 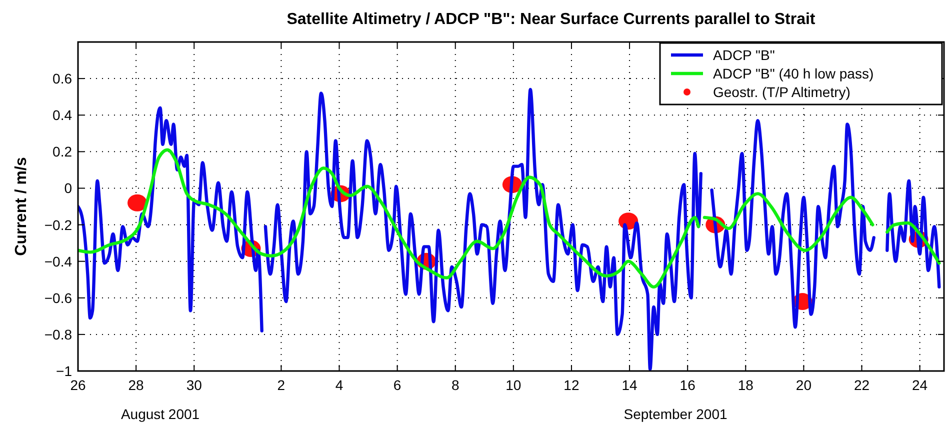 I want to click on x-tick-label: 20, so click(x=804, y=385).